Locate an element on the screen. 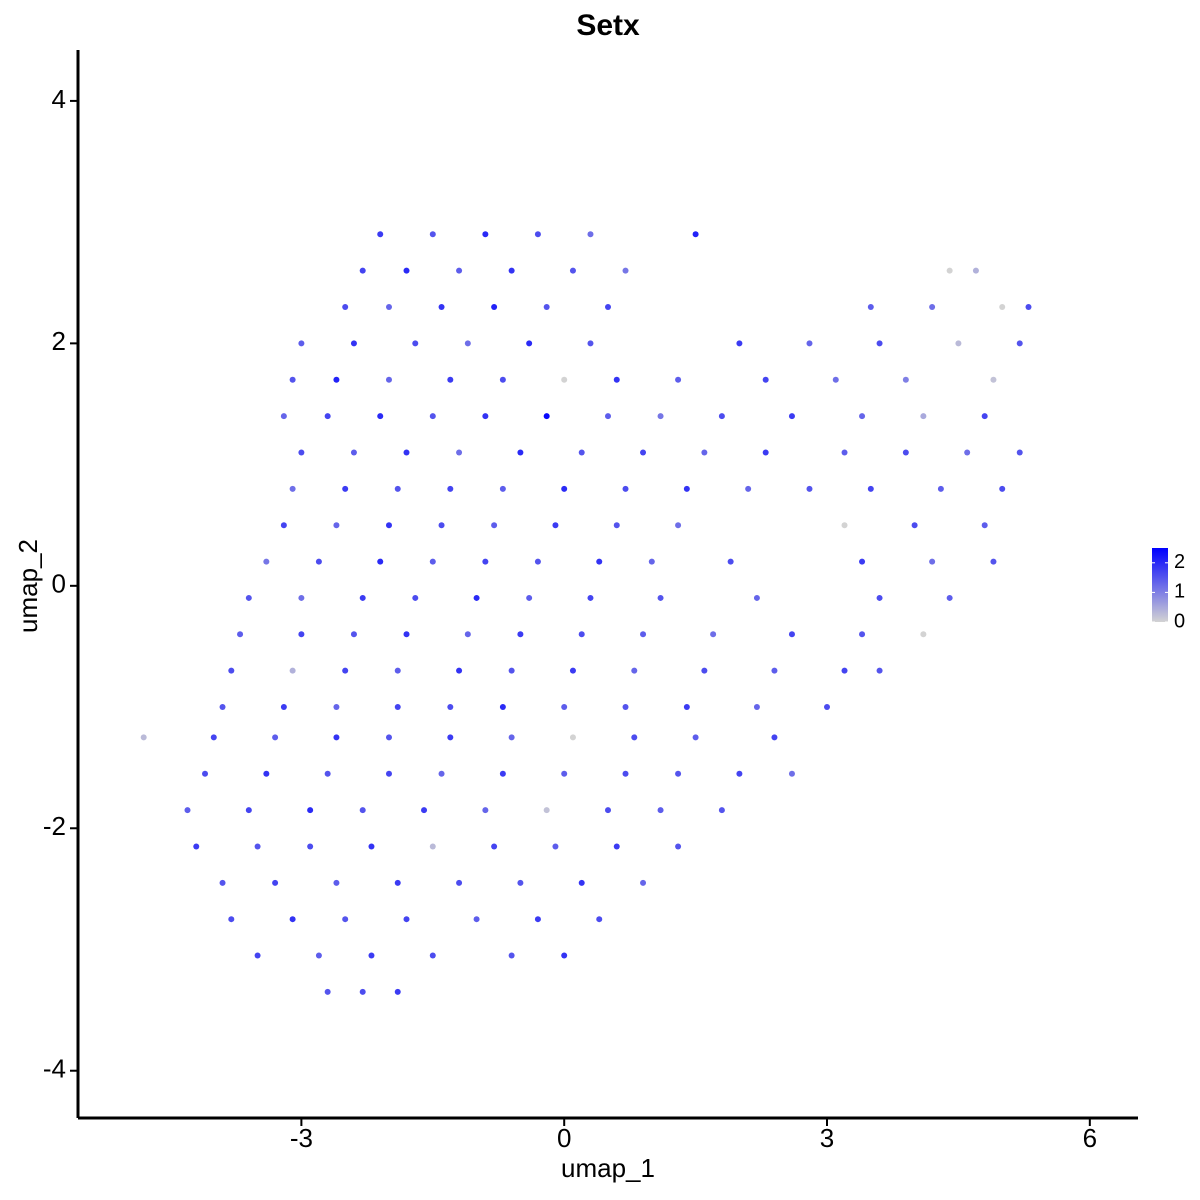  y-tick-label: 4 is located at coordinates (59, 99).